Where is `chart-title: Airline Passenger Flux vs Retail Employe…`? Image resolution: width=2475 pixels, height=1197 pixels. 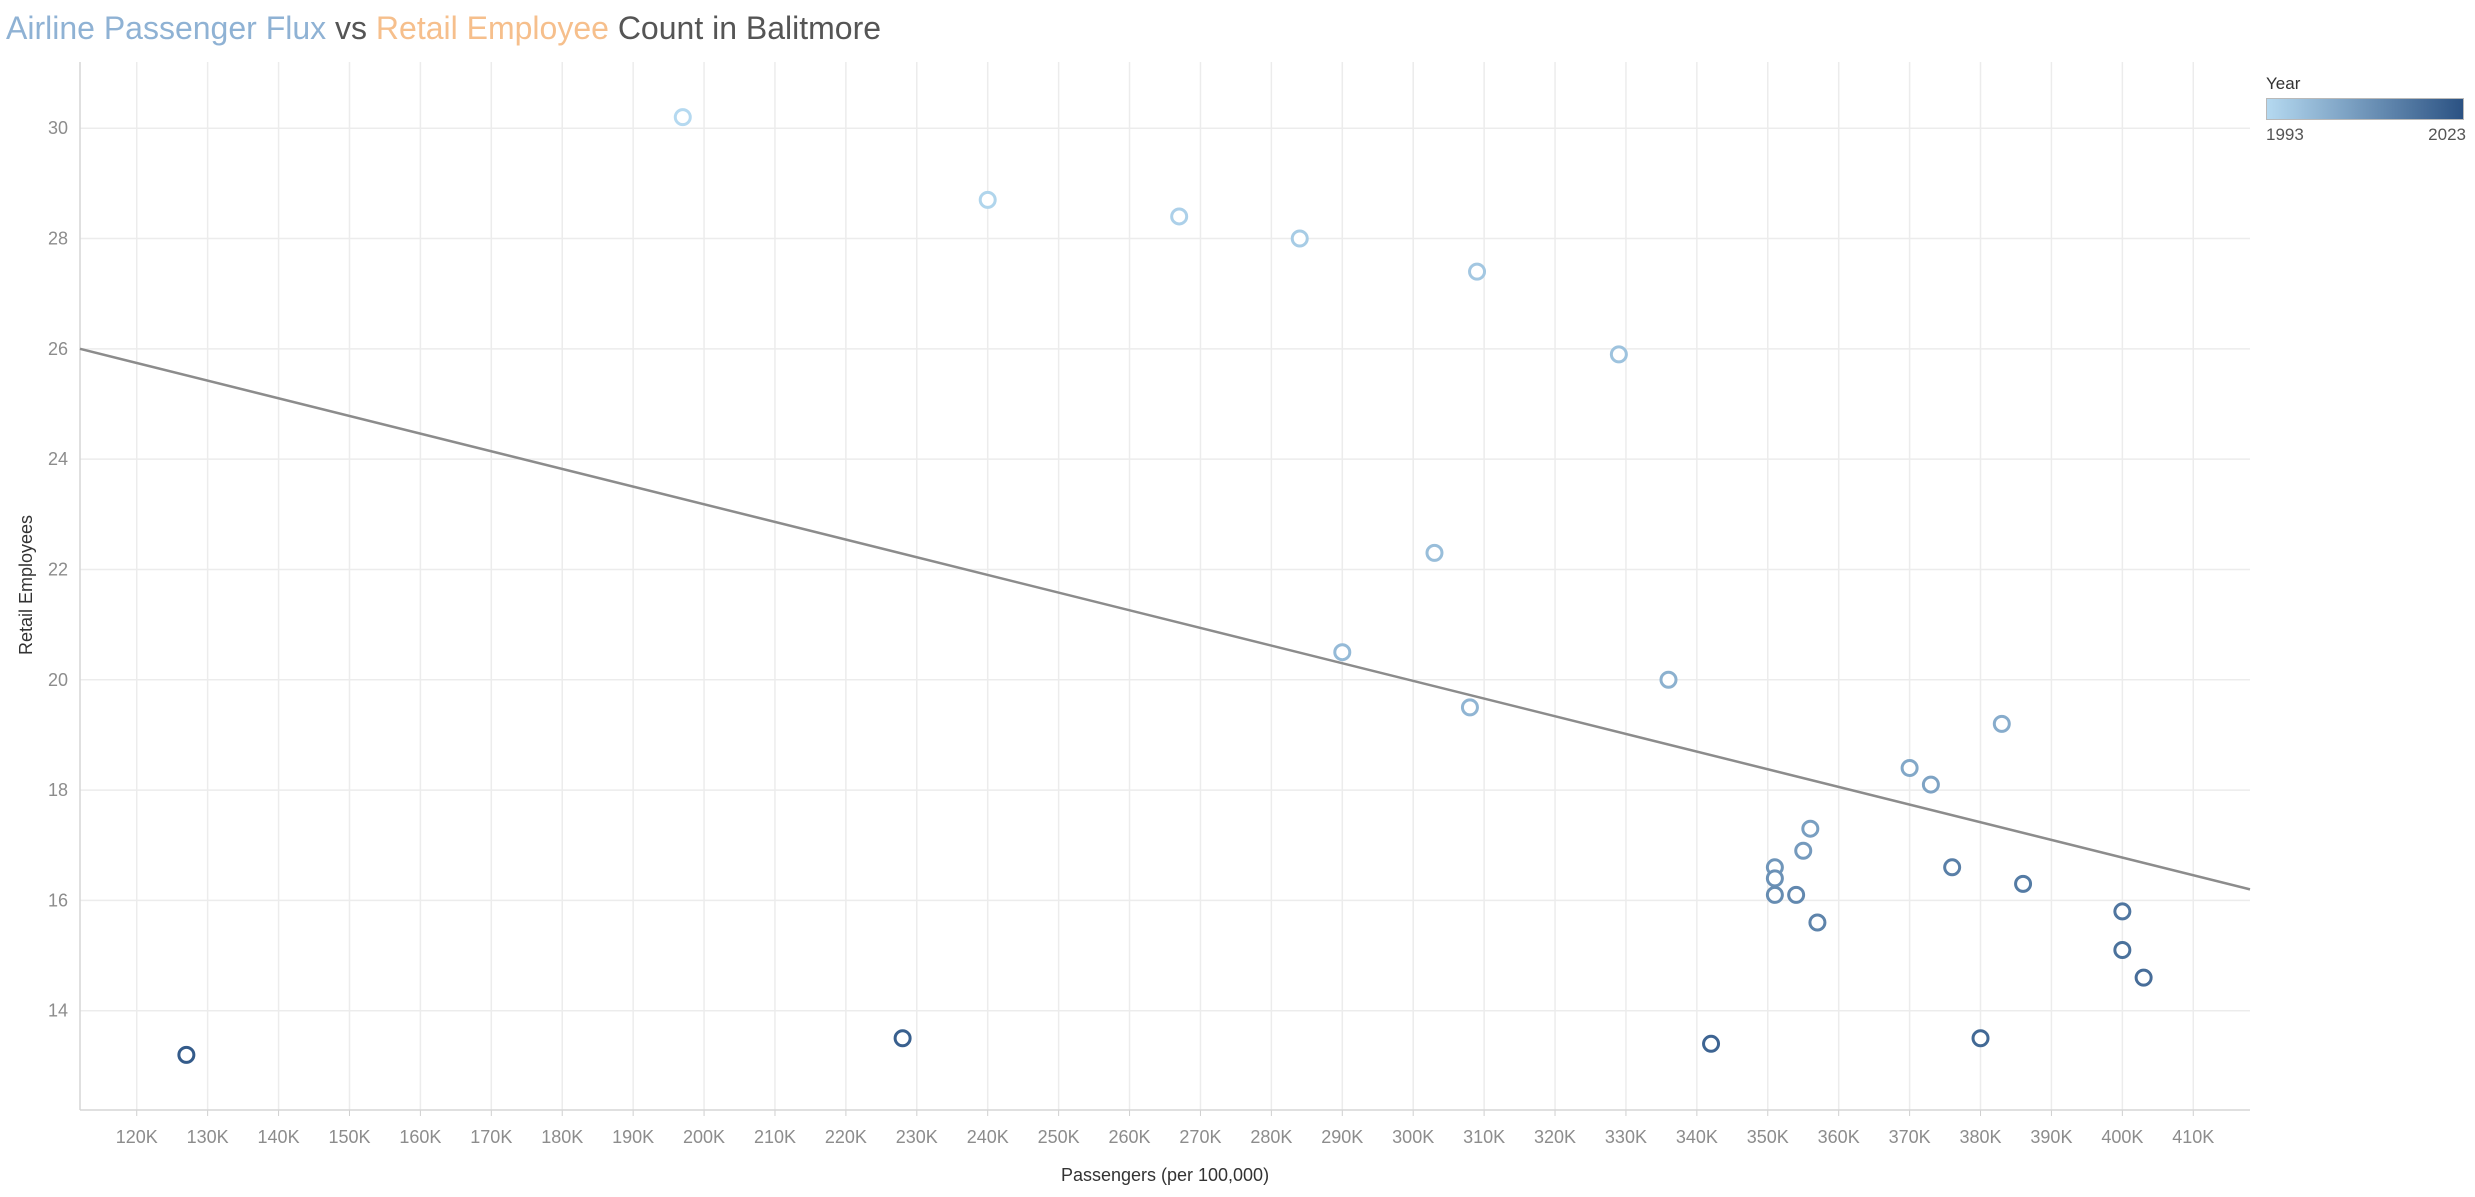
chart-title: Airline Passenger Flux vs Retail Employe… is located at coordinates (443, 28).